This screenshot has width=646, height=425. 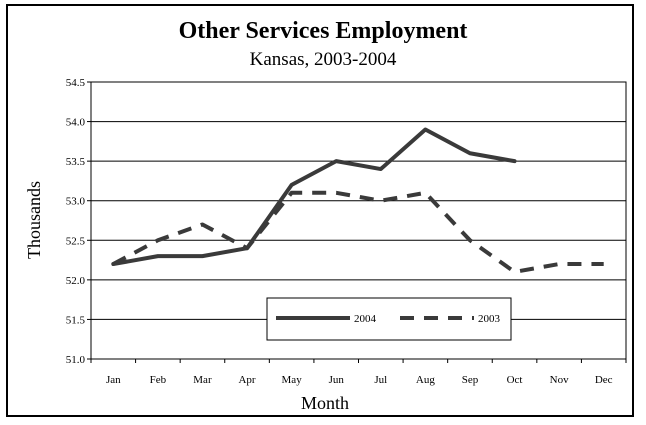 I want to click on y-tick-label: 54.5, so click(x=76, y=83).